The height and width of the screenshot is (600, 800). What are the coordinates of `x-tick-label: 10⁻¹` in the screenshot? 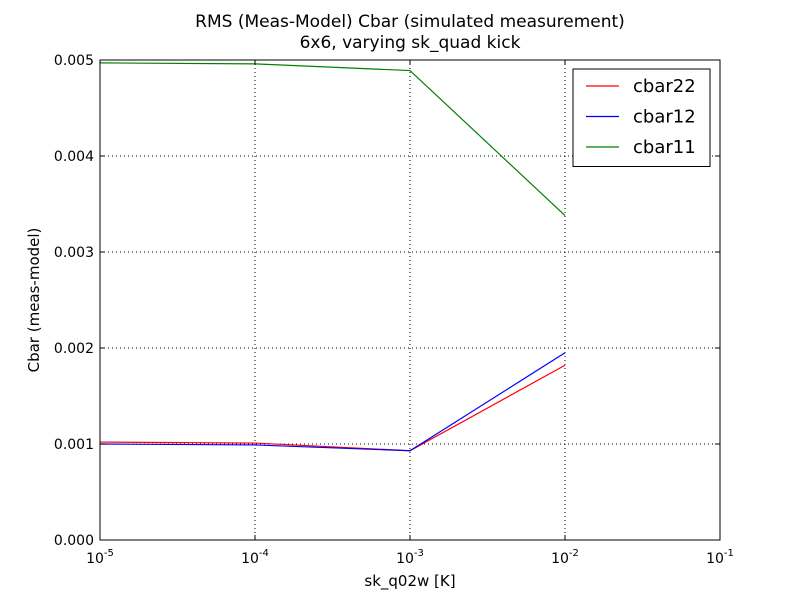 It's located at (720, 557).